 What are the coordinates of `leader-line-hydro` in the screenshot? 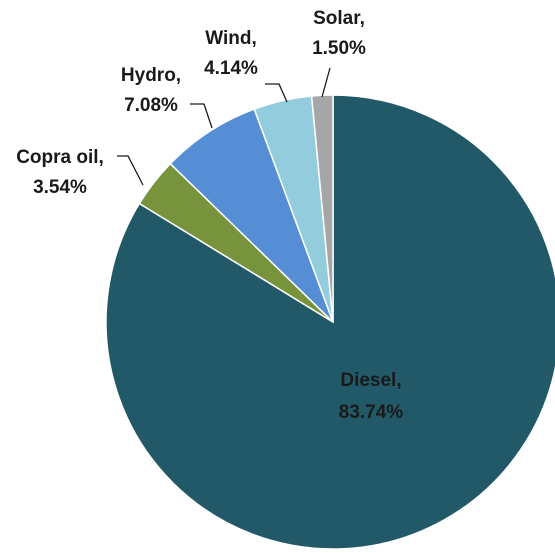 It's located at (201, 116).